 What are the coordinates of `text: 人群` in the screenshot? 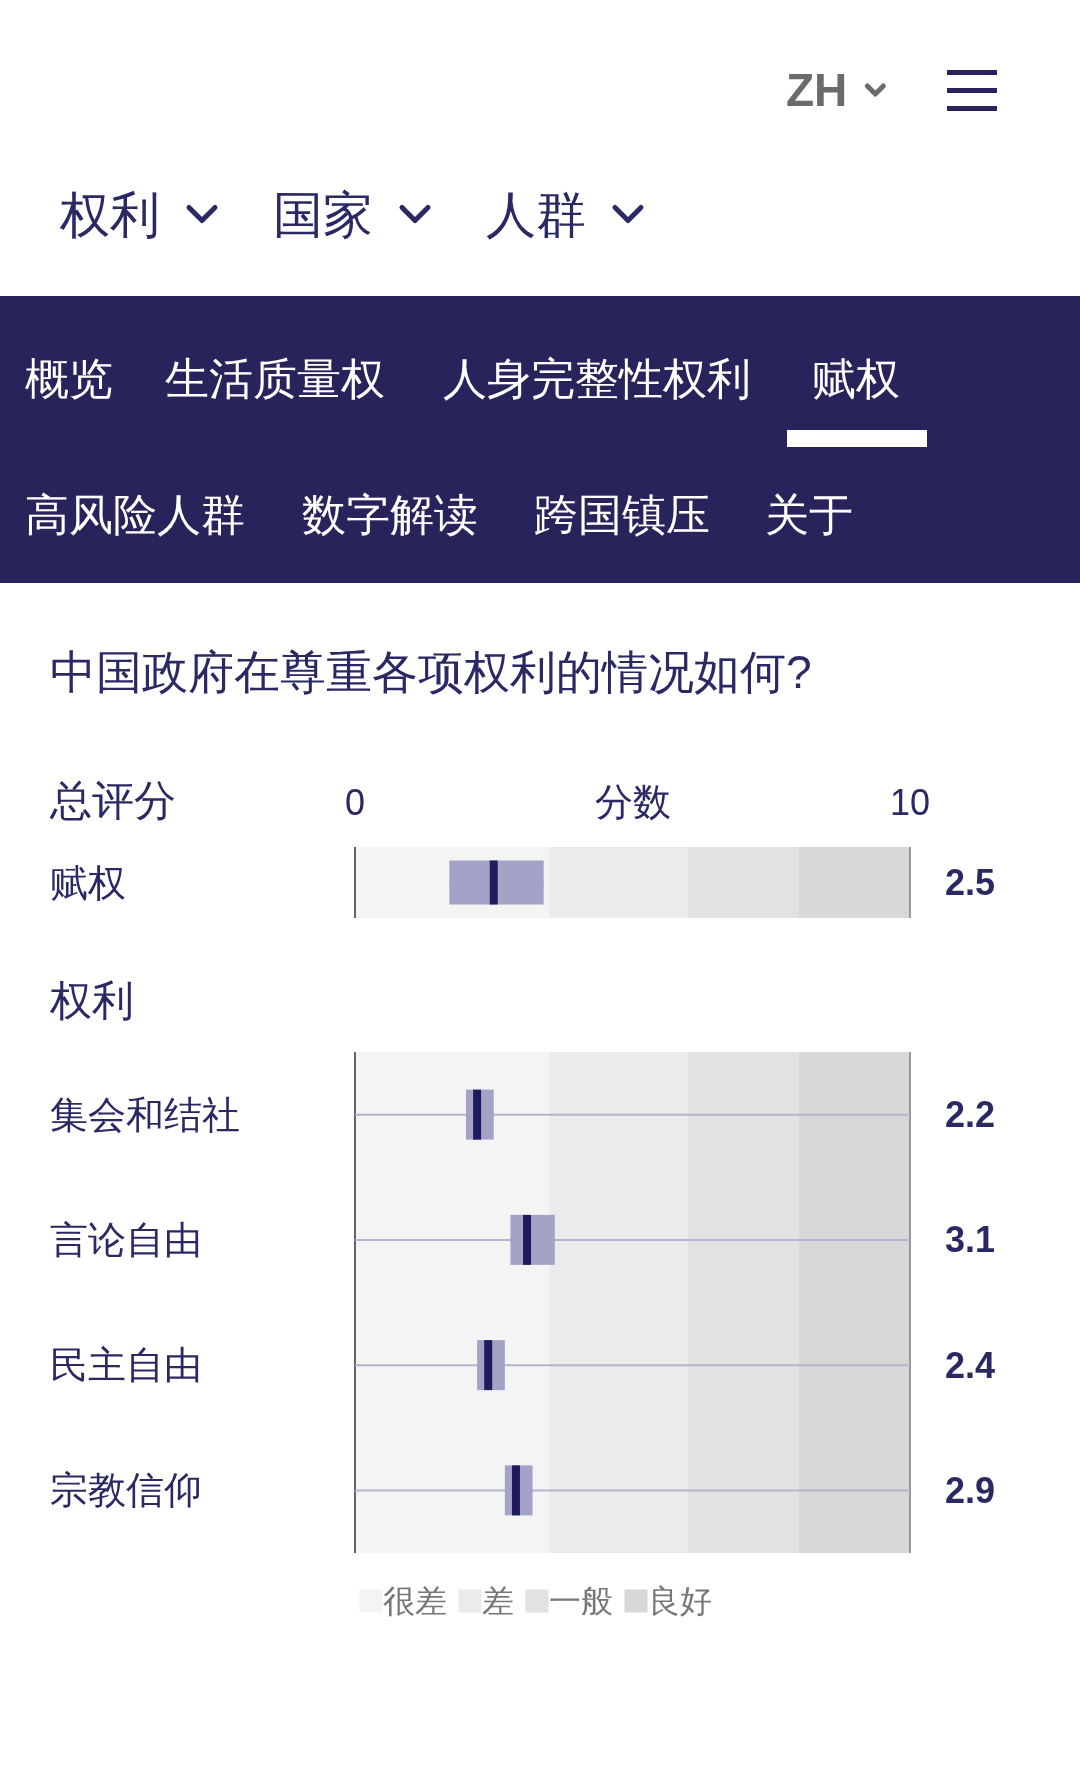 It's located at (536, 215).